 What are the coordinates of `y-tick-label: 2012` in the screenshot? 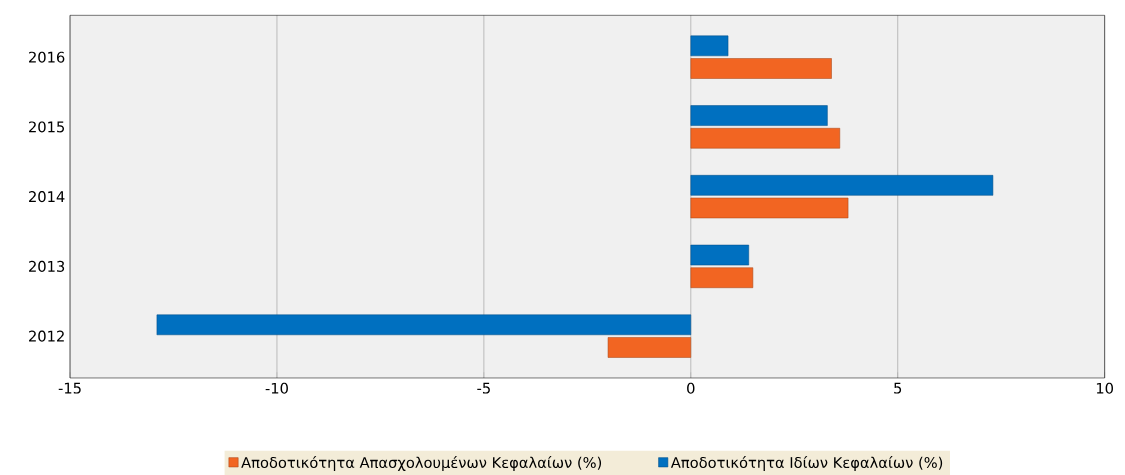 It's located at (46, 336).